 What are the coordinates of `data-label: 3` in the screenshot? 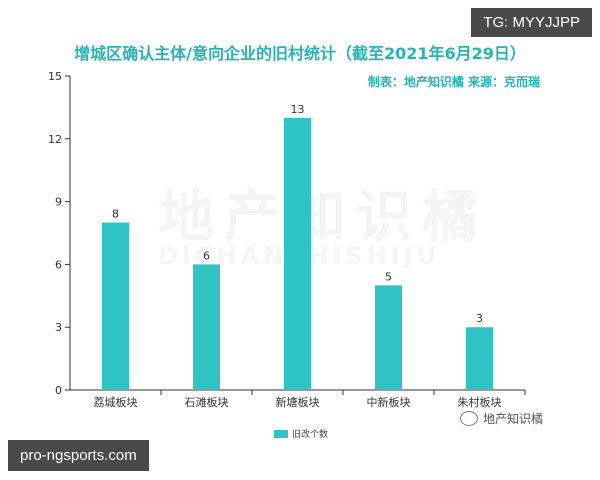 It's located at (479, 318).